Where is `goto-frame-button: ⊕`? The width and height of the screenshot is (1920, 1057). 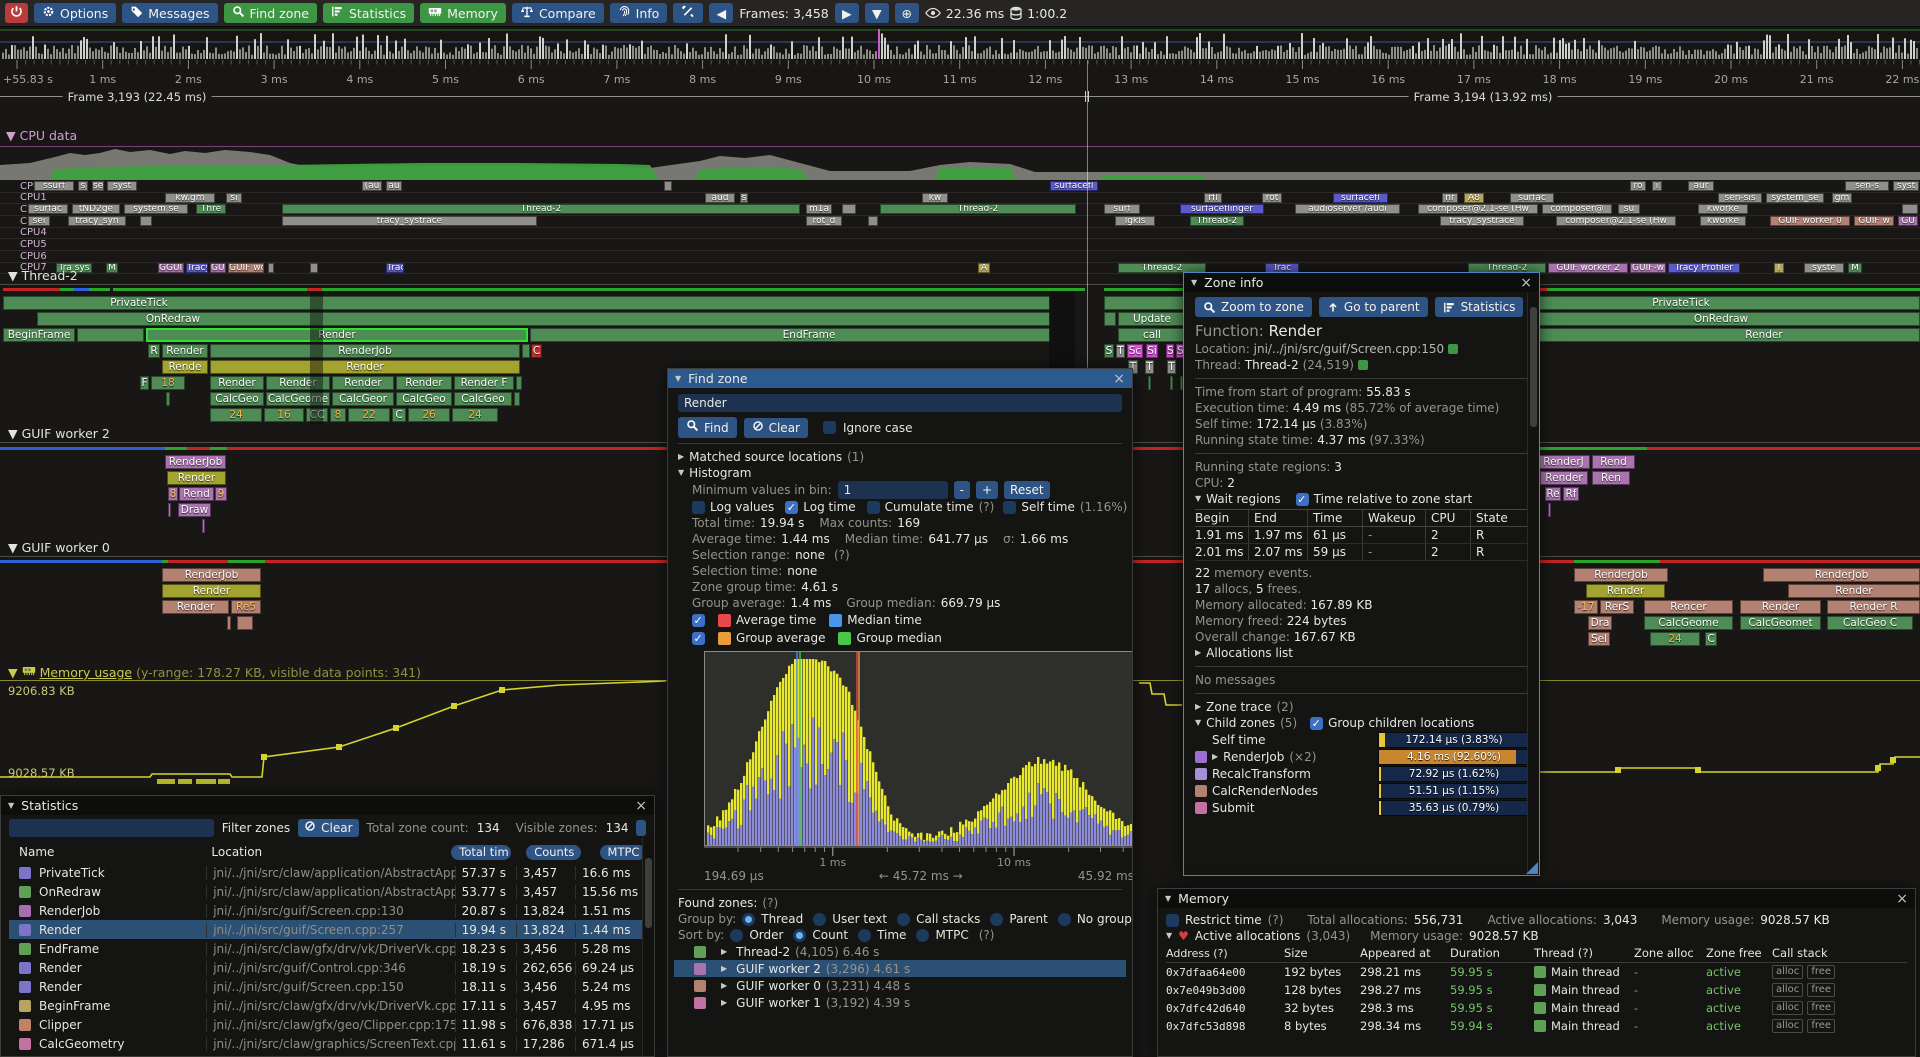 goto-frame-button: ⊕ is located at coordinates (906, 13).